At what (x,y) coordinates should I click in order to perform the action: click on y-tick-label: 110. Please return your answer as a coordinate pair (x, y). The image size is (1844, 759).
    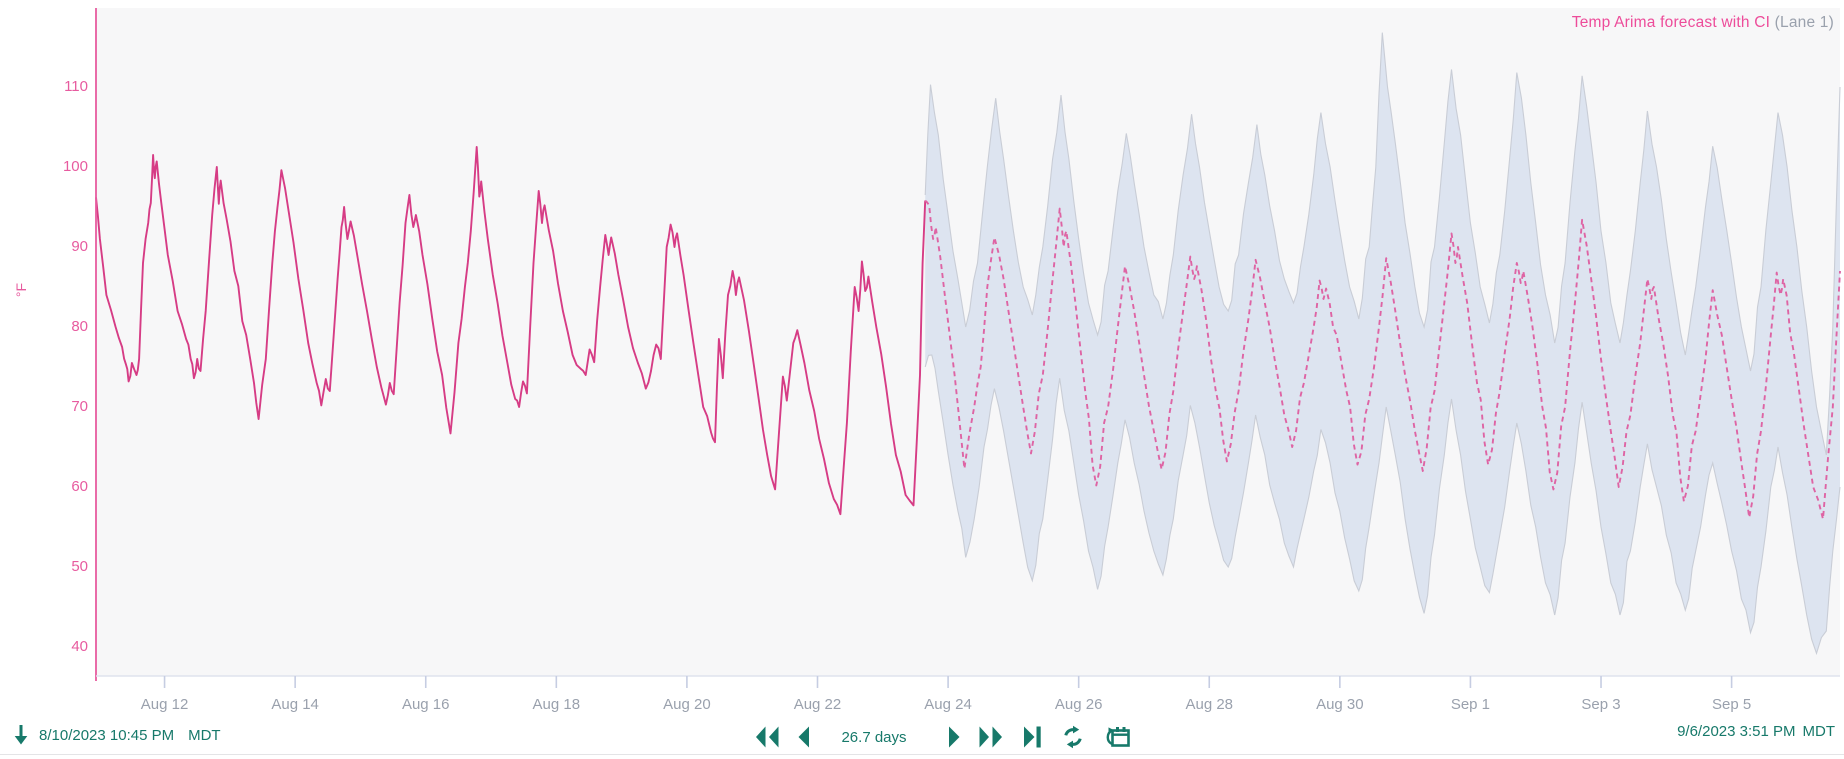
    Looking at the image, I should click on (76, 86).